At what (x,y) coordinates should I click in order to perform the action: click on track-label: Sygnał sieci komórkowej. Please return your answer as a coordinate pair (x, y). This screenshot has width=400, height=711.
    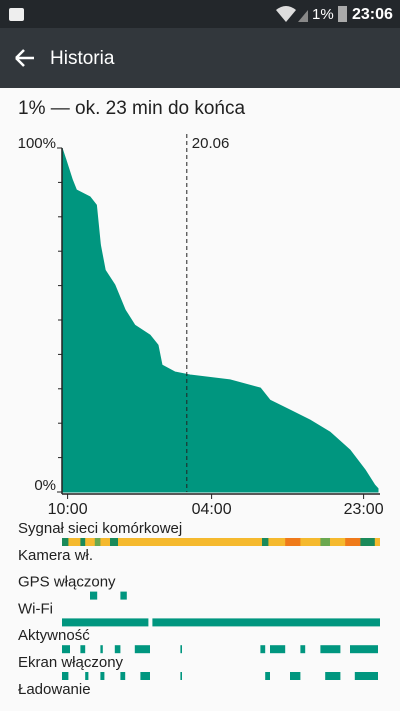
    Looking at the image, I should click on (100, 528).